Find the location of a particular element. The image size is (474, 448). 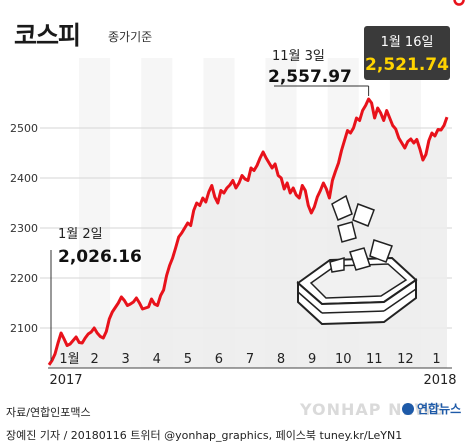

annotation-latest-value: 2,521.74 is located at coordinates (407, 65).